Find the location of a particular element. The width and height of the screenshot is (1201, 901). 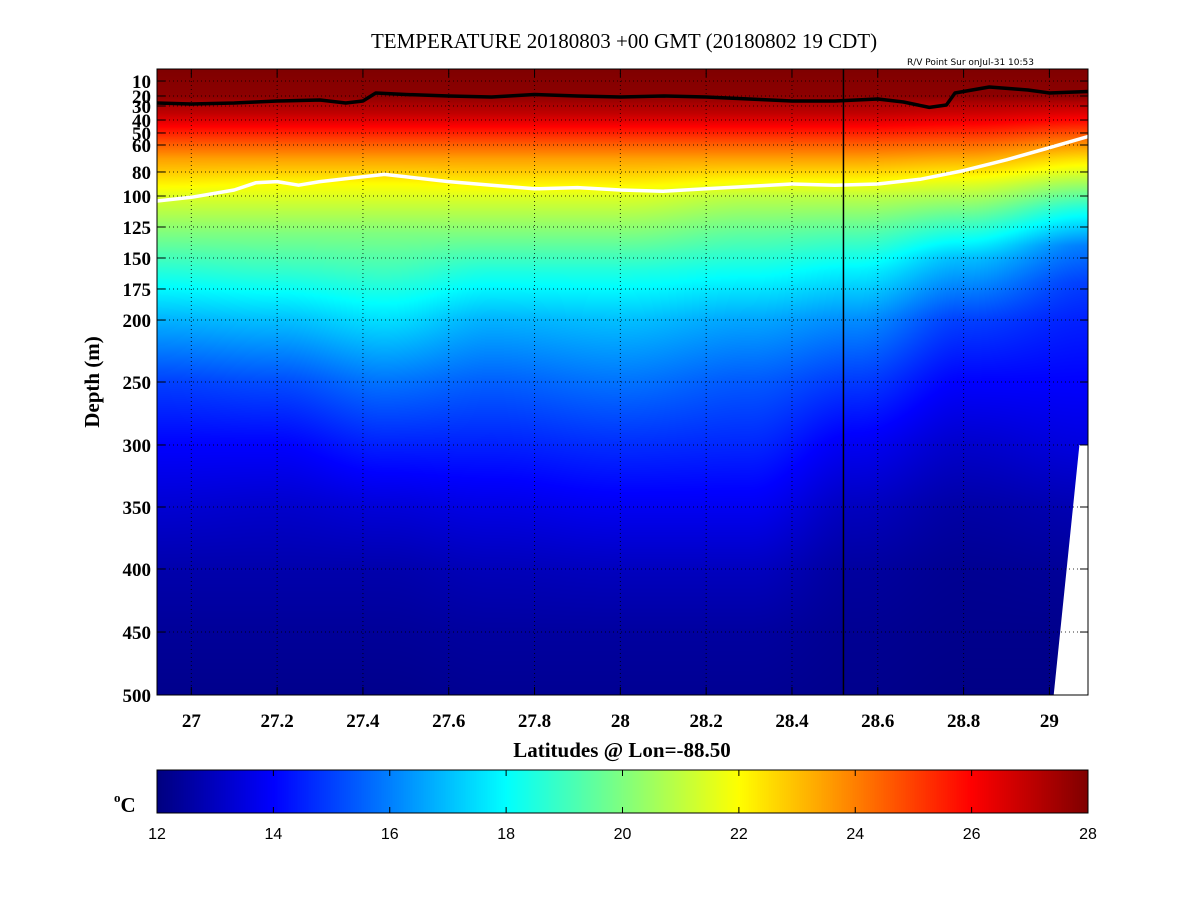

y-tick-label: 175 is located at coordinates (137, 290).